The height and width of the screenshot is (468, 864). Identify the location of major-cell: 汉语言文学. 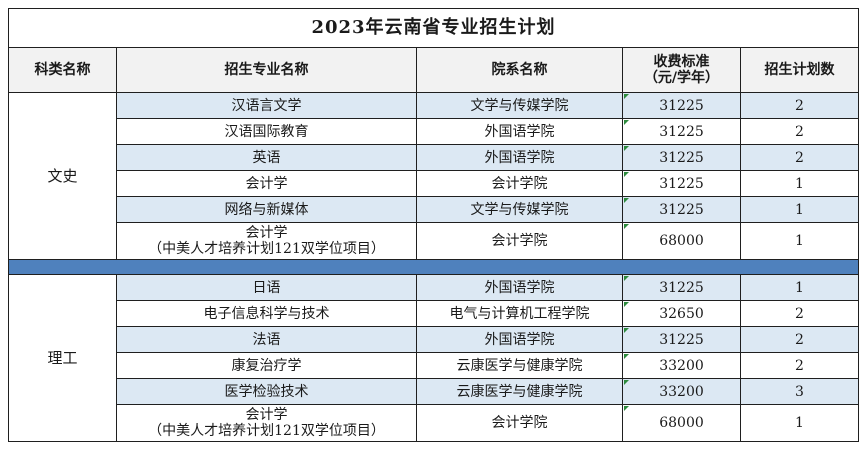
(266, 105).